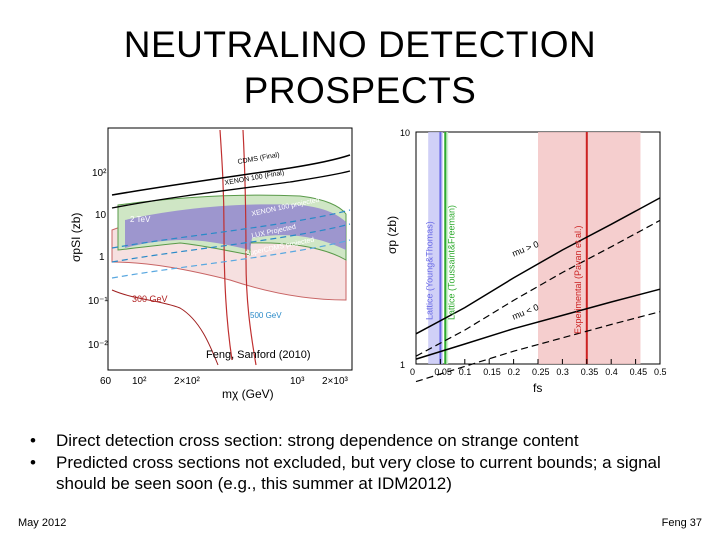 Image resolution: width=720 pixels, height=540 pixels. Describe the element at coordinates (451, 262) in the screenshot. I see `band-label: Lattice (Toussaint&Freeman)` at that location.